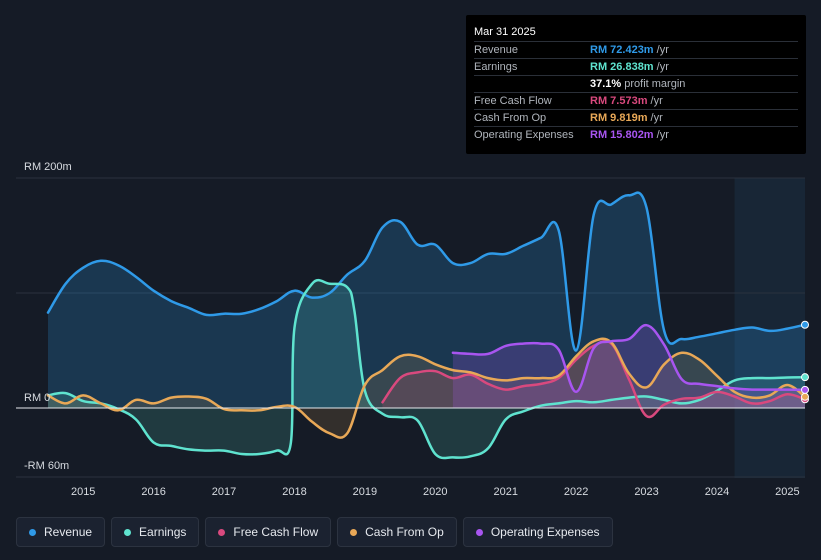 The width and height of the screenshot is (821, 560). Describe the element at coordinates (496, 67) in the screenshot. I see `tooltip-label: Earnings` at that location.